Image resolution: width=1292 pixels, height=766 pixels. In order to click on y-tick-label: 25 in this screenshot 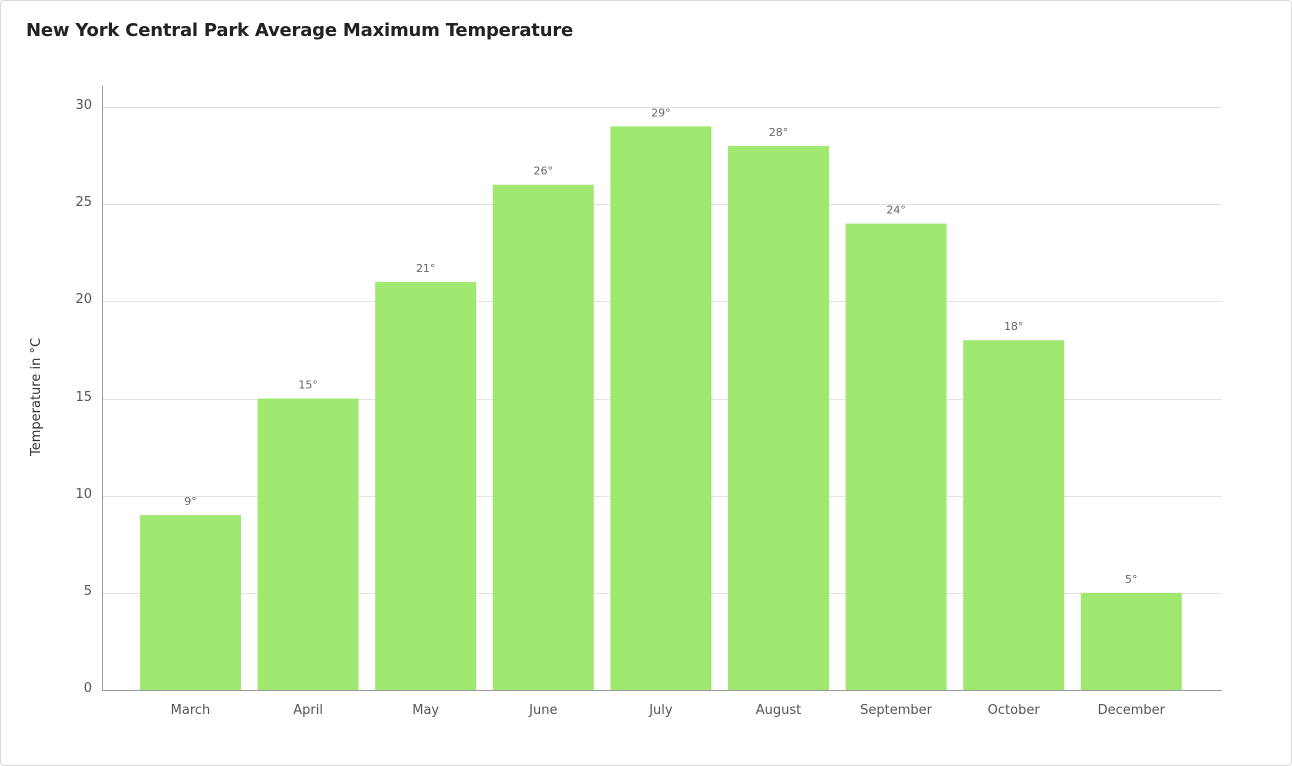, I will do `click(83, 202)`.